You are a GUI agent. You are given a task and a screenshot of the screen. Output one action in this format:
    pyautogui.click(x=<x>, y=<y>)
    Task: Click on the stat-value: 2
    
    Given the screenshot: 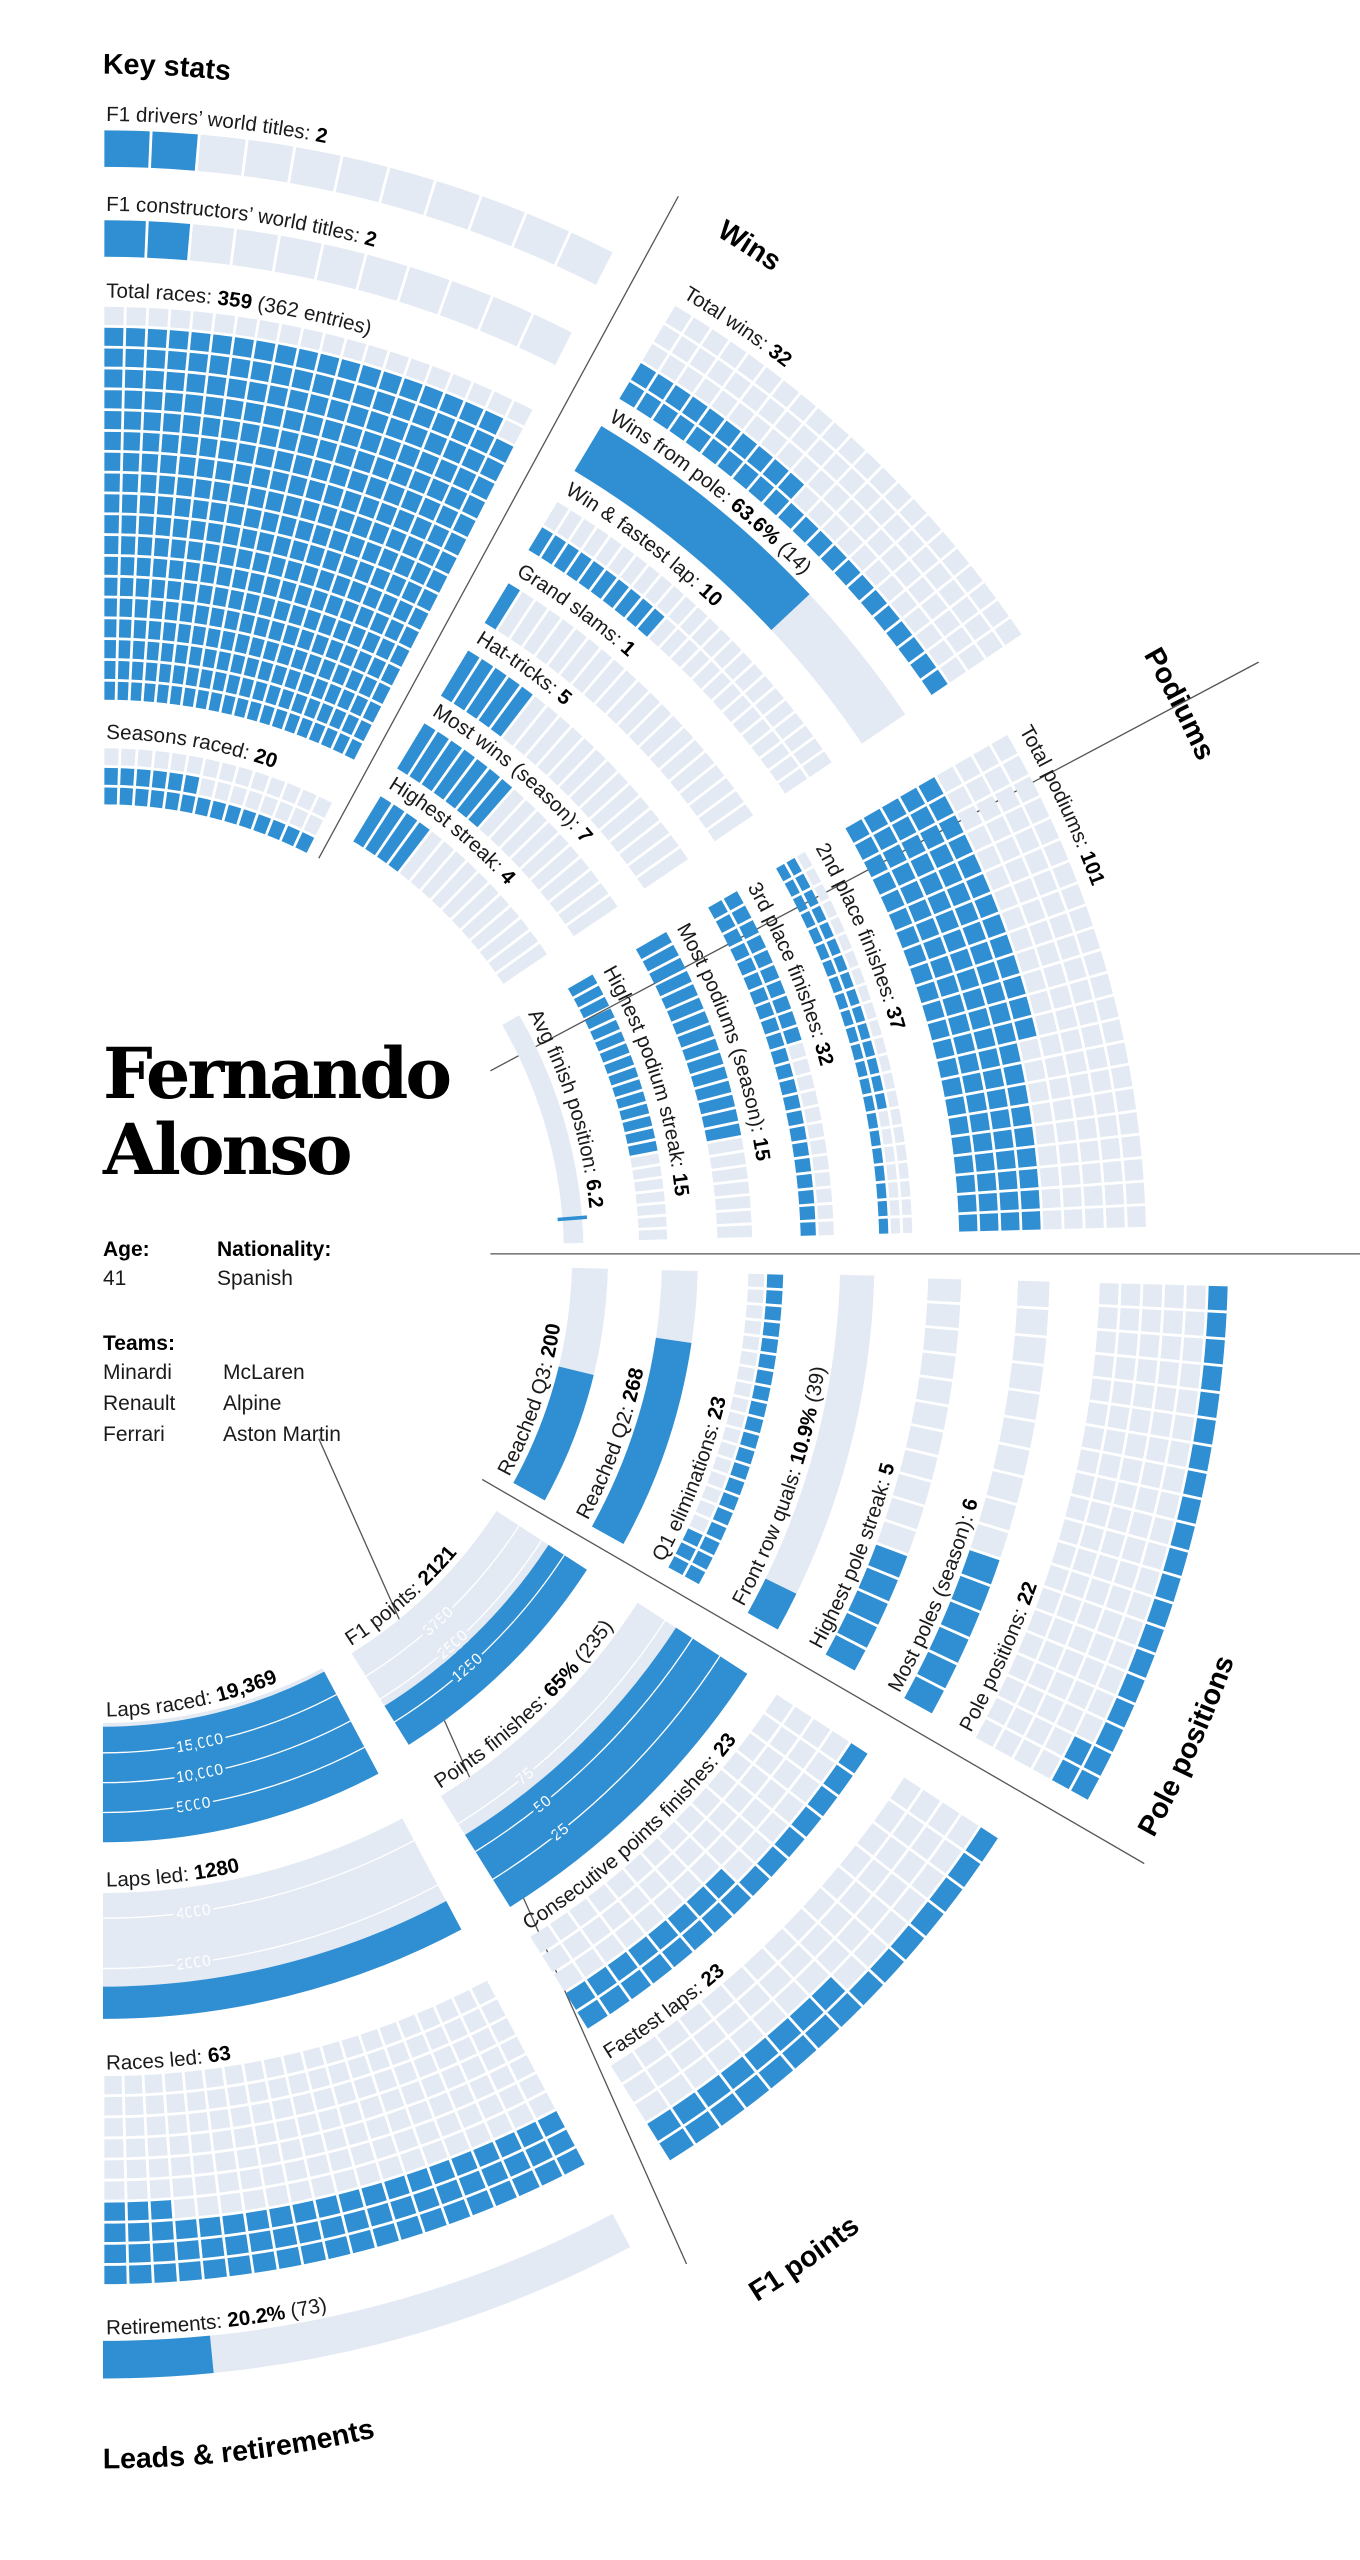 What is the action you would take?
    pyautogui.click(x=370, y=239)
    